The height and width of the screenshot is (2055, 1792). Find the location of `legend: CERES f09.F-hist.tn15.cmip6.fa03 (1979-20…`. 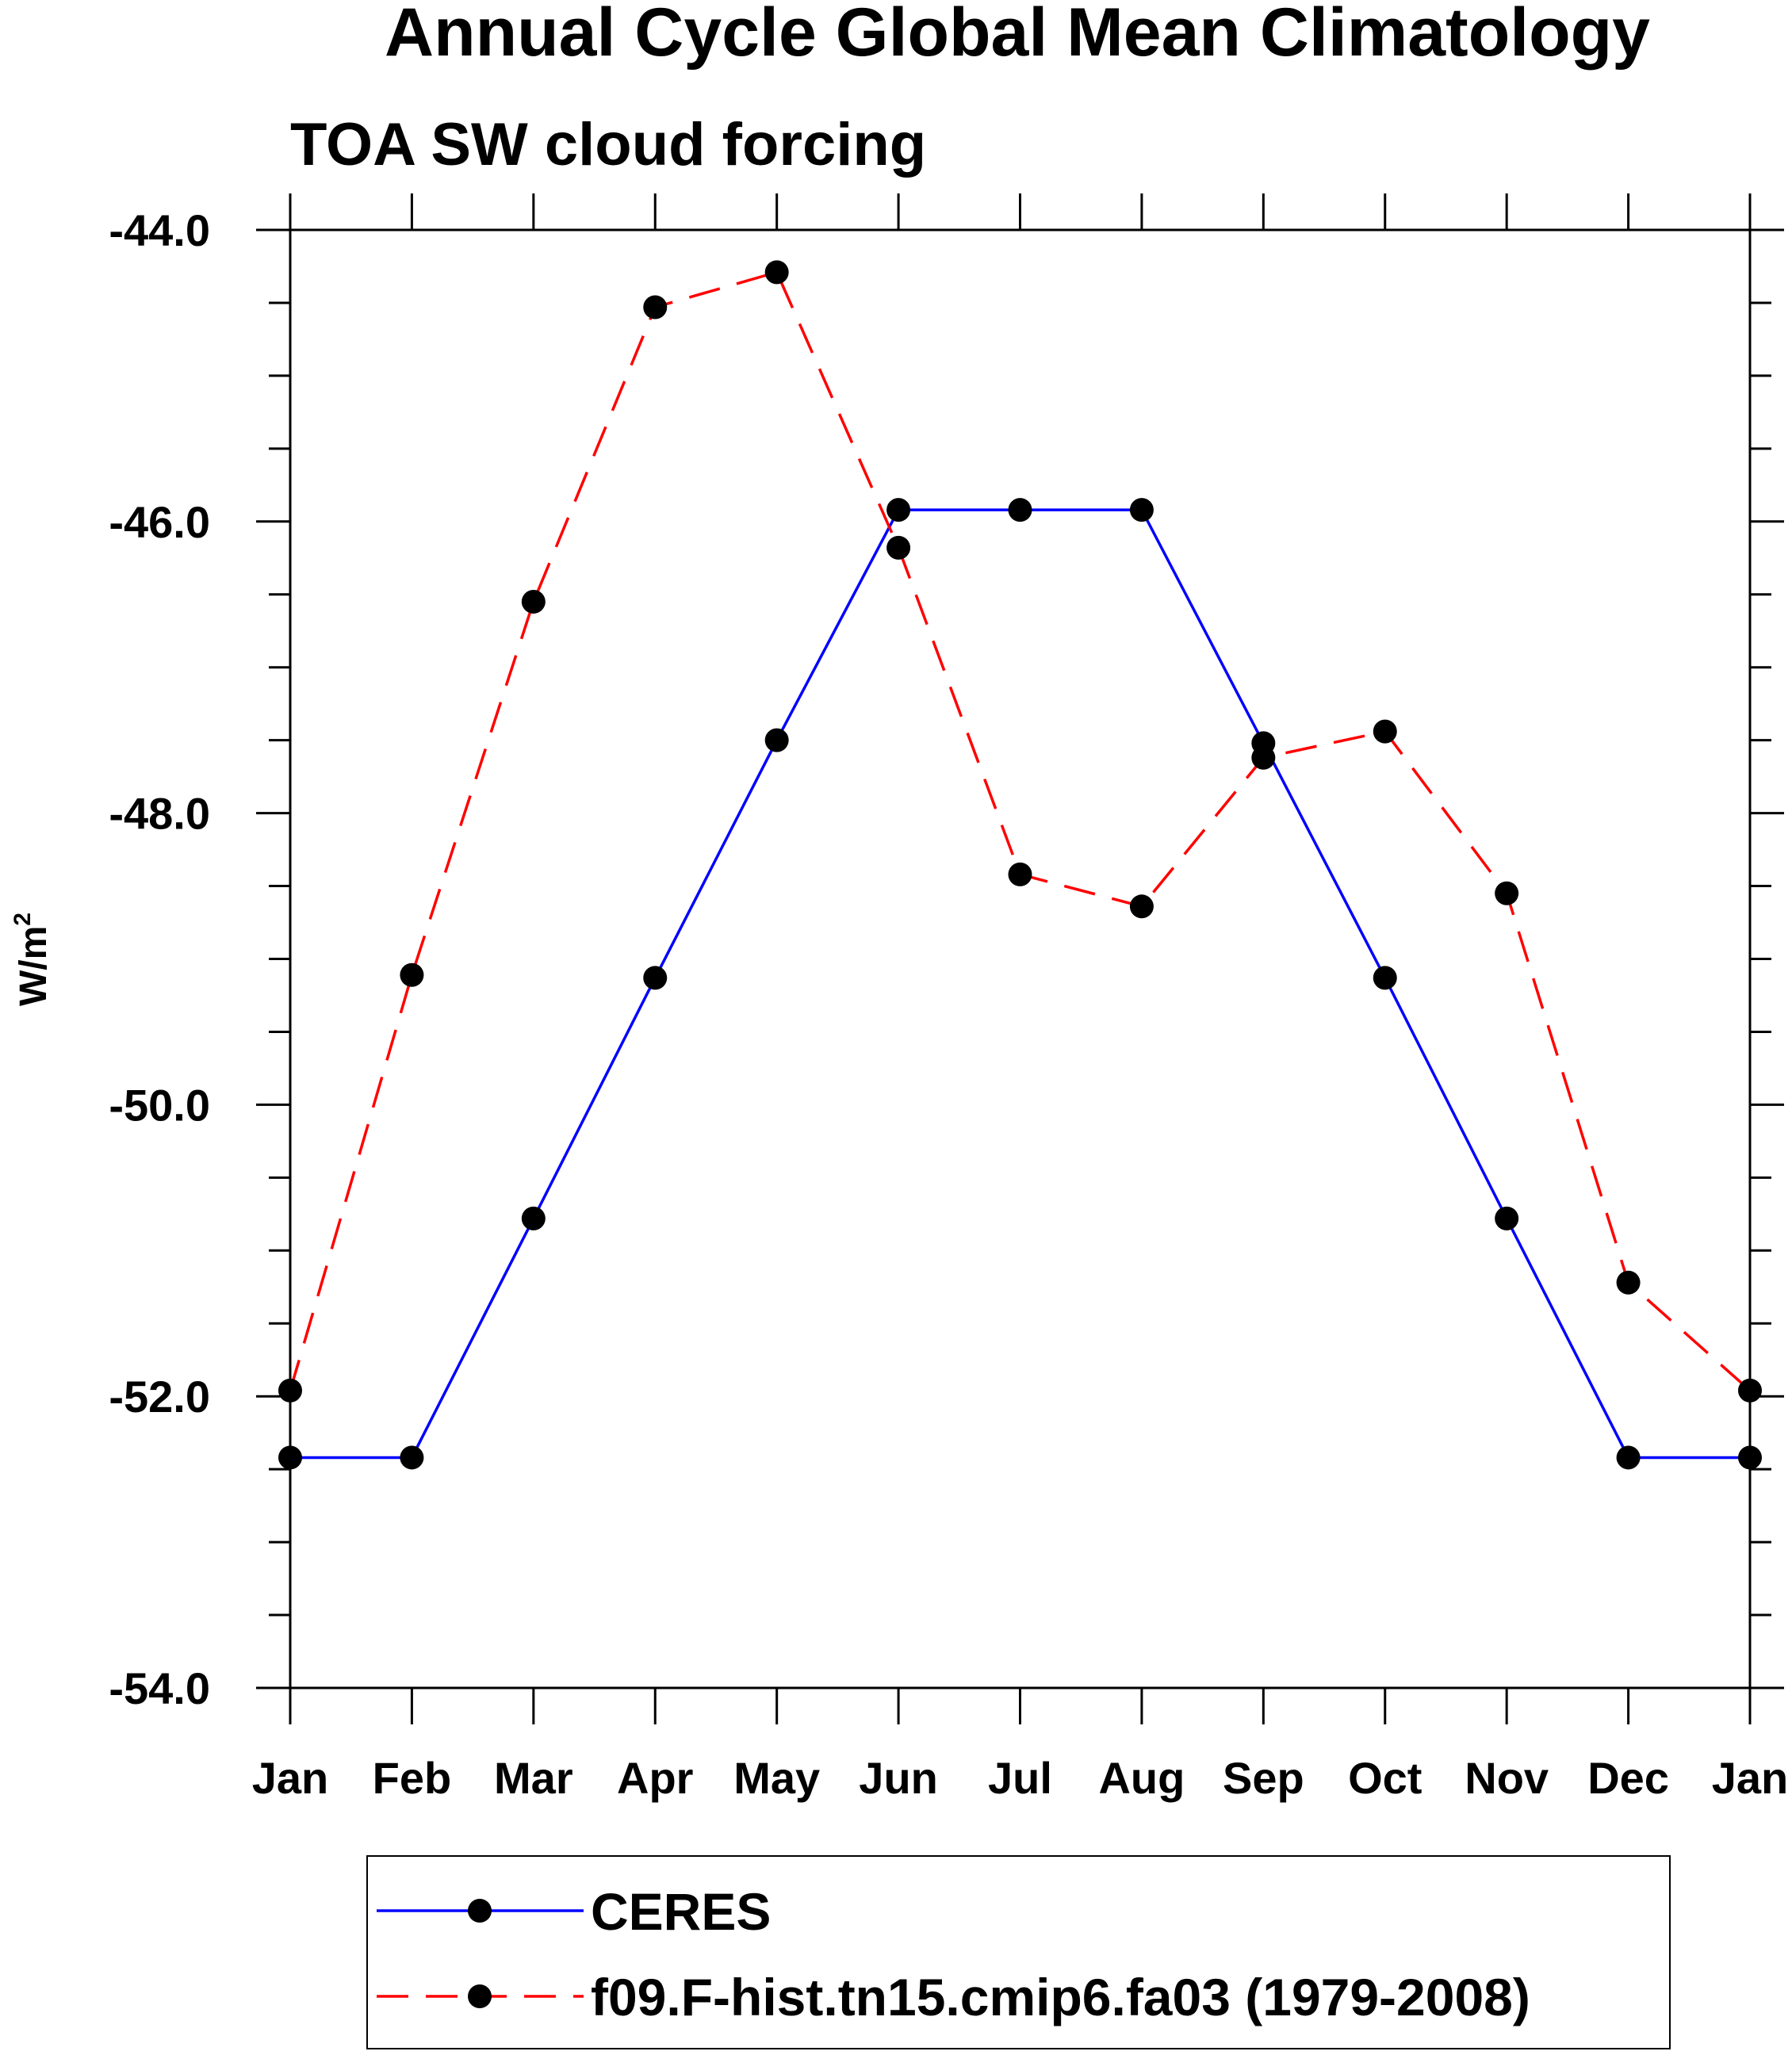

legend: CERES f09.F-hist.tn15.cmip6.fa03 (1979-20… is located at coordinates (1018, 1952).